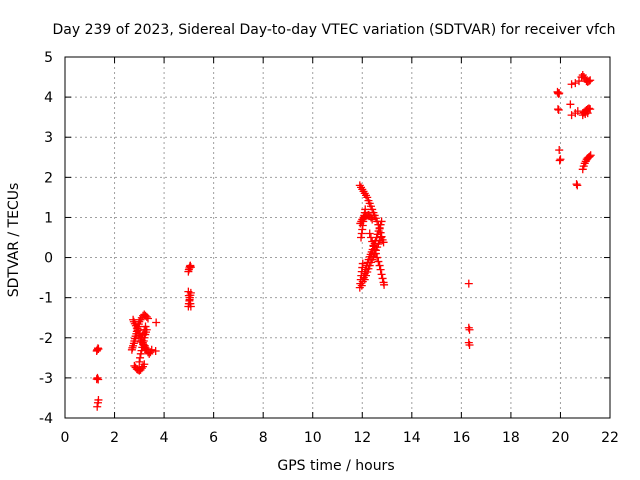 This screenshot has height=480, width=640. What do you see at coordinates (461, 438) in the screenshot?
I see `x-tick-label: 16` at bounding box center [461, 438].